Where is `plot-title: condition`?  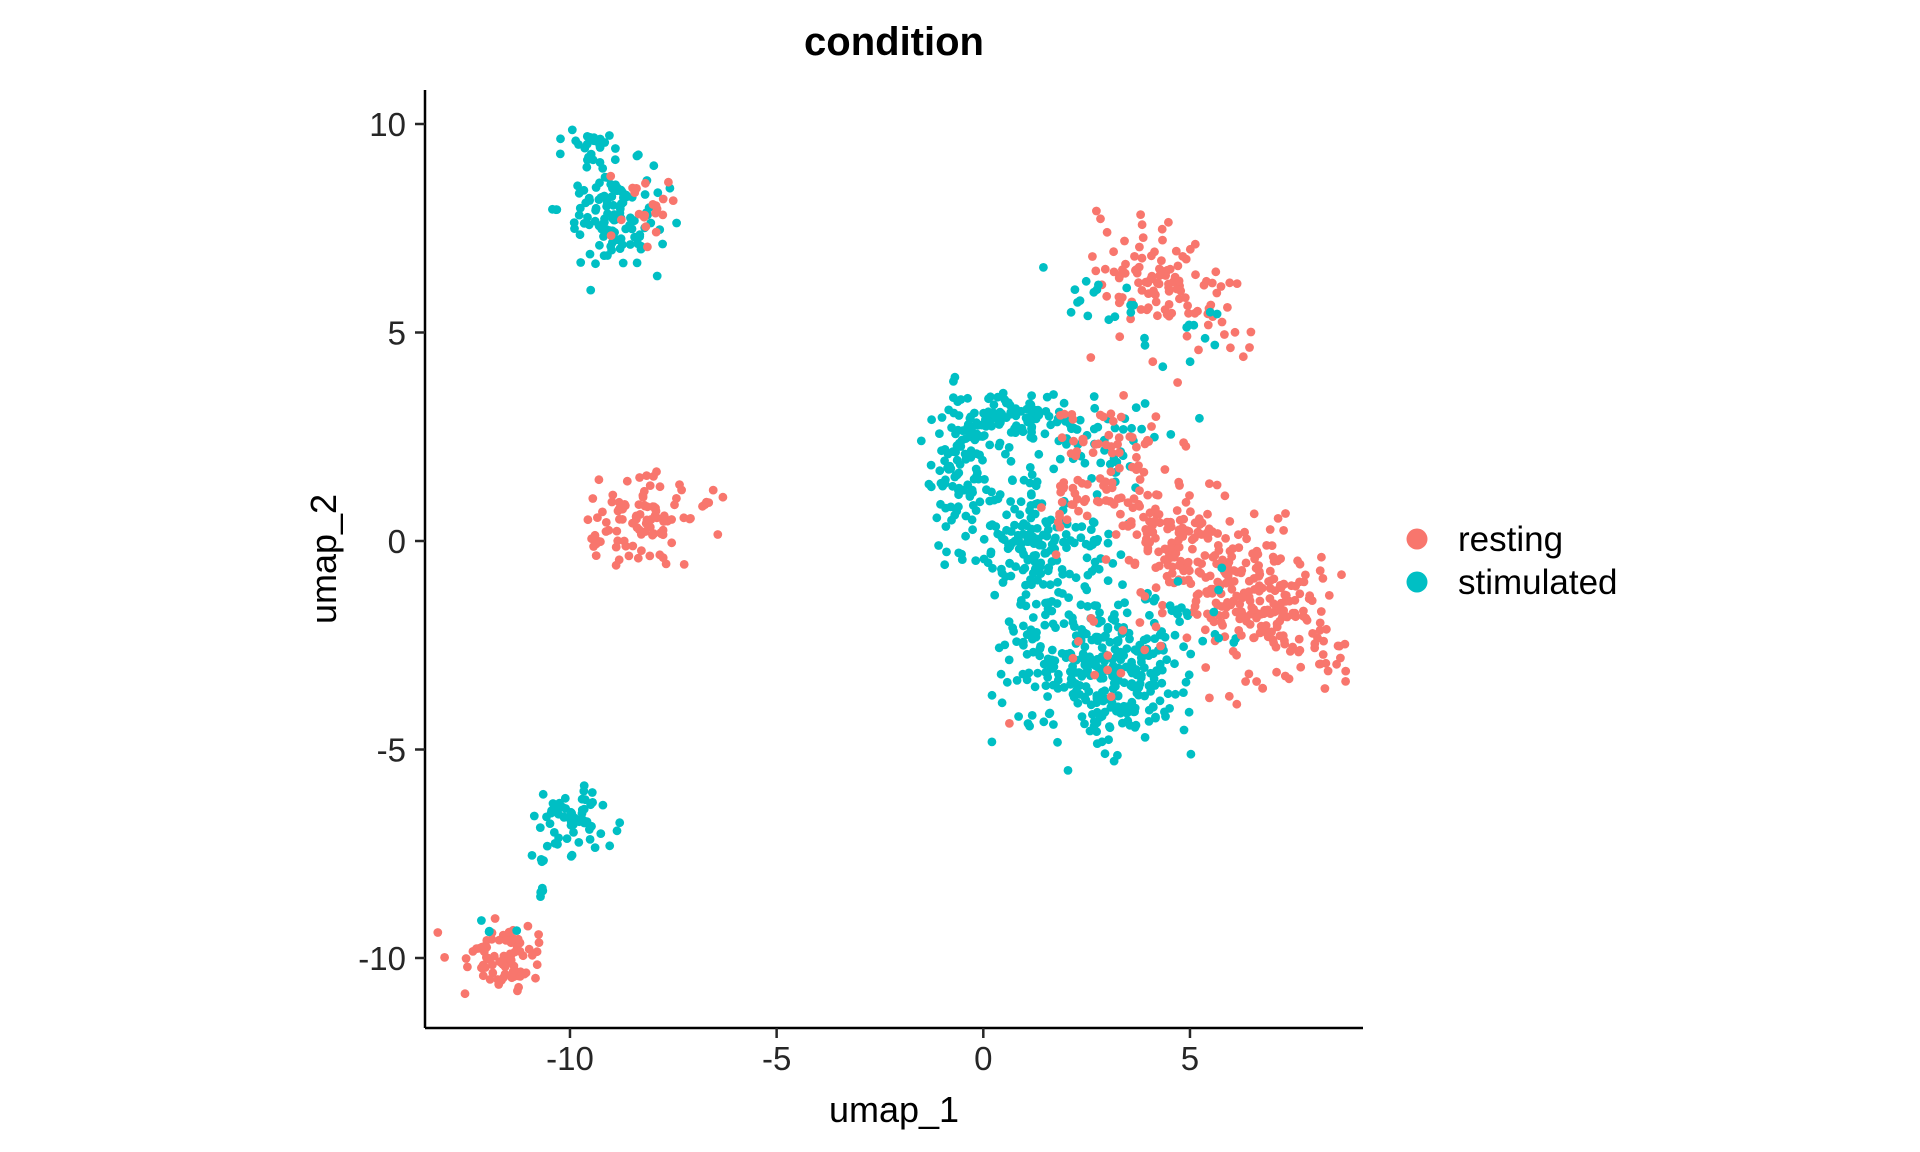
plot-title: condition is located at coordinates (894, 42).